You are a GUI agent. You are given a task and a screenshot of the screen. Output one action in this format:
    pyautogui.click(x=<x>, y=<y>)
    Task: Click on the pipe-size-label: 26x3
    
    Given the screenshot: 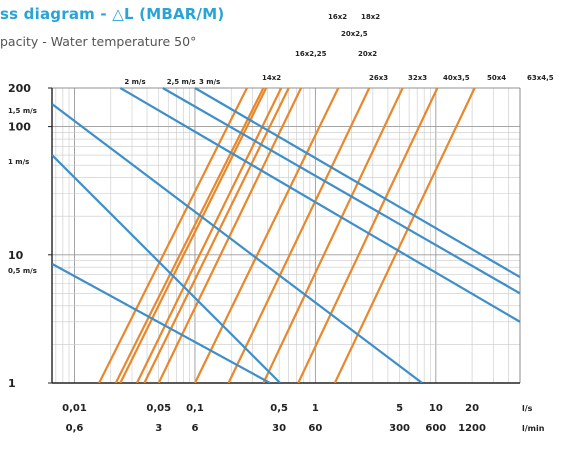 What is the action you would take?
    pyautogui.click(x=378, y=78)
    